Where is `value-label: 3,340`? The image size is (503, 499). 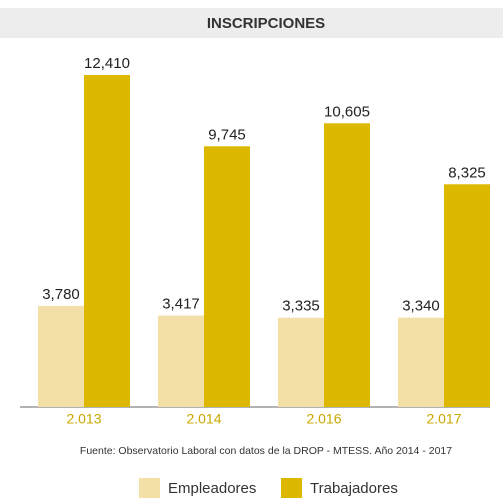
value-label: 3,340 is located at coordinates (421, 306).